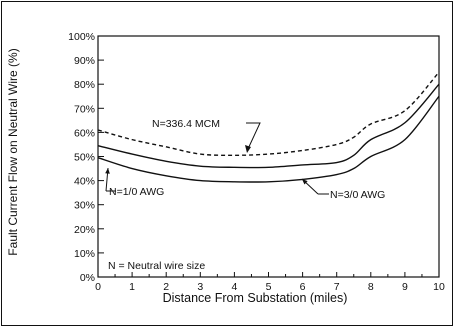  Describe the element at coordinates (234, 287) in the screenshot. I see `x-tick-label: 4` at that location.